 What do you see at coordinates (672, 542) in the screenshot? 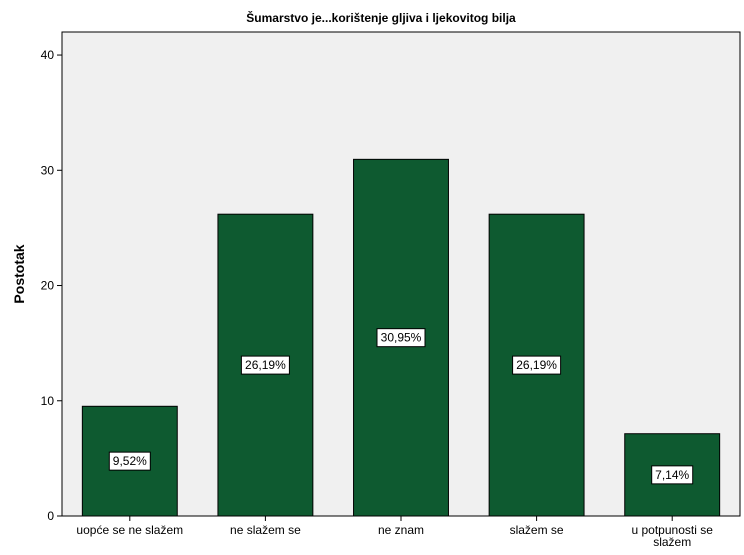
I see `category-label-5-line-2: slažem` at bounding box center [672, 542].